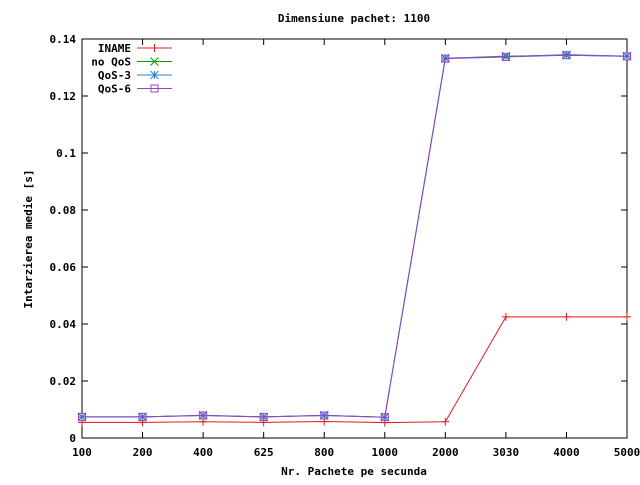 Image resolution: width=640 pixels, height=485 pixels. Describe the element at coordinates (354, 471) in the screenshot. I see `x-axis-label: Nr. Pachete pe secunda` at that location.